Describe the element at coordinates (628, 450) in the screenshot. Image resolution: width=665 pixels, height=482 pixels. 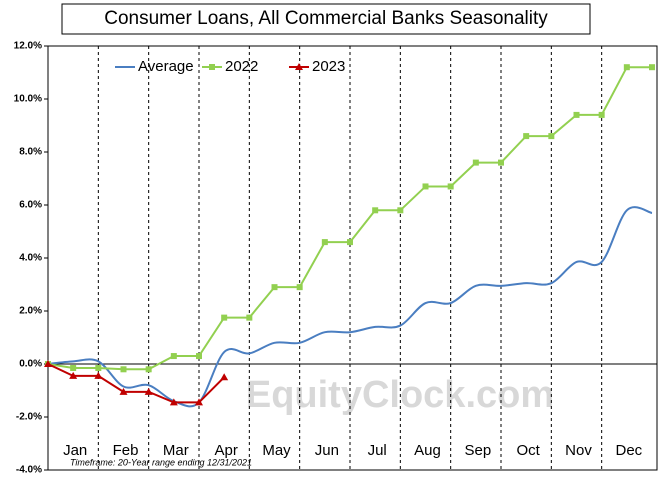
I see `x-tick-label: Dec` at that location.